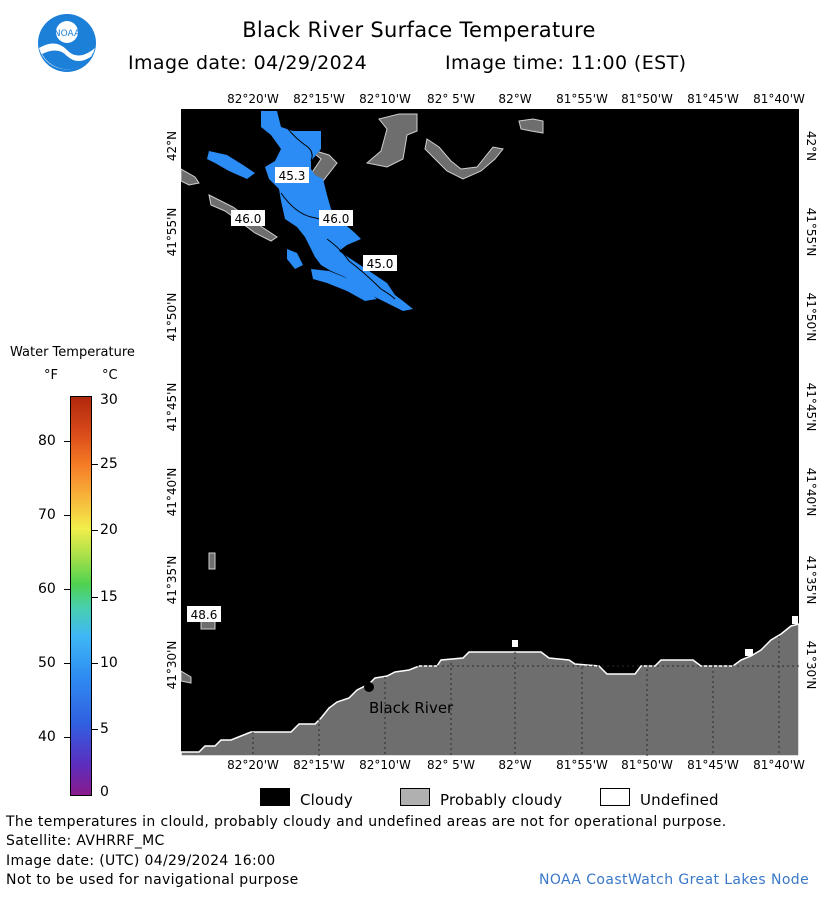 The image size is (838, 897). I want to click on probably-cloudy-label: Probably cloudy, so click(501, 800).